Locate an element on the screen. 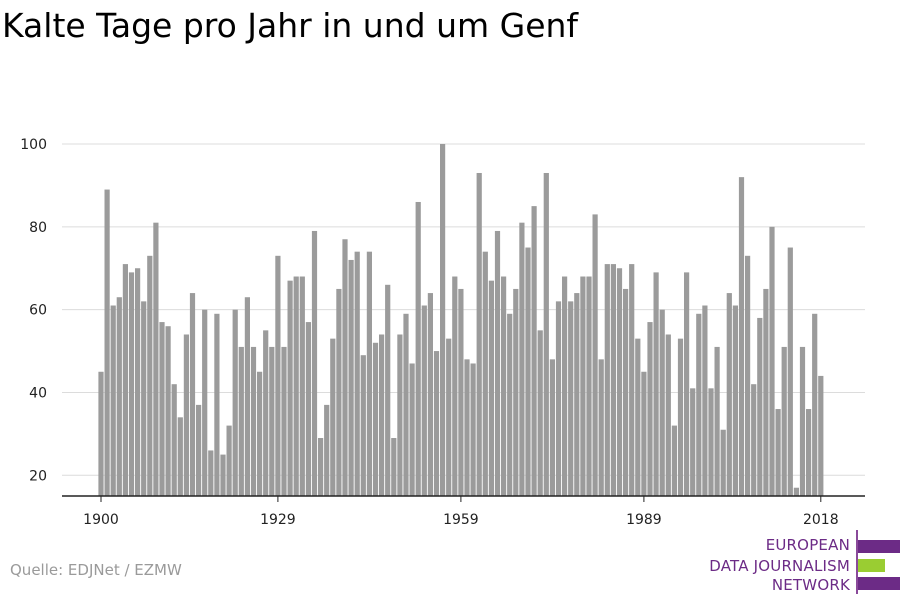 The width and height of the screenshot is (900, 600). x-tick-label: 2018 is located at coordinates (821, 520).